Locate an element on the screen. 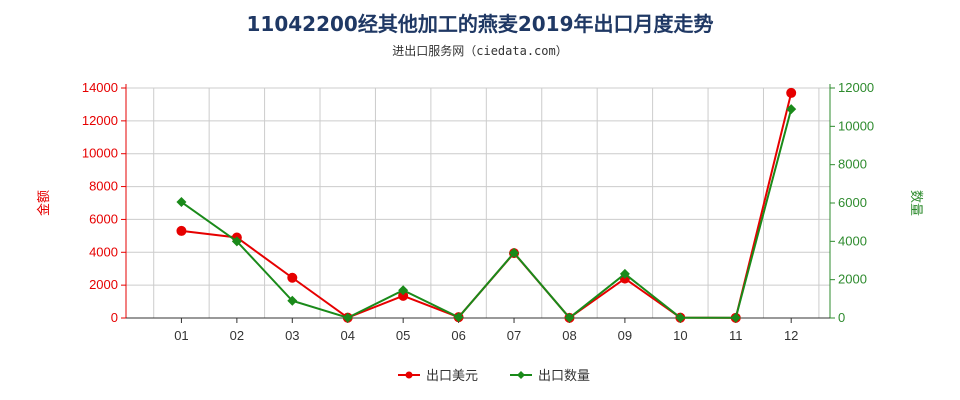 Image resolution: width=960 pixels, height=400 pixels. y-right-tick-label: 10000 is located at coordinates (856, 125).